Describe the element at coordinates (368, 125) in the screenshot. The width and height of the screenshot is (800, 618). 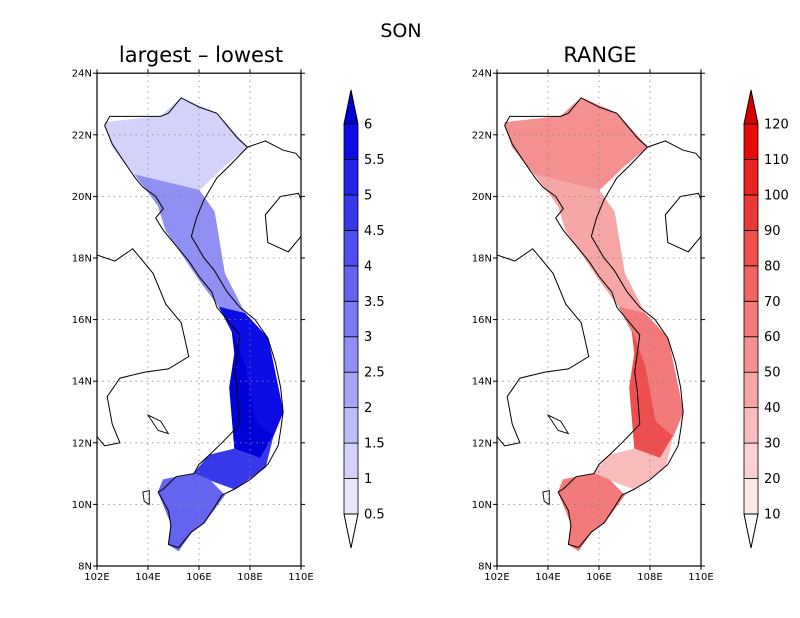
I see `colorbar-label: 6` at that location.